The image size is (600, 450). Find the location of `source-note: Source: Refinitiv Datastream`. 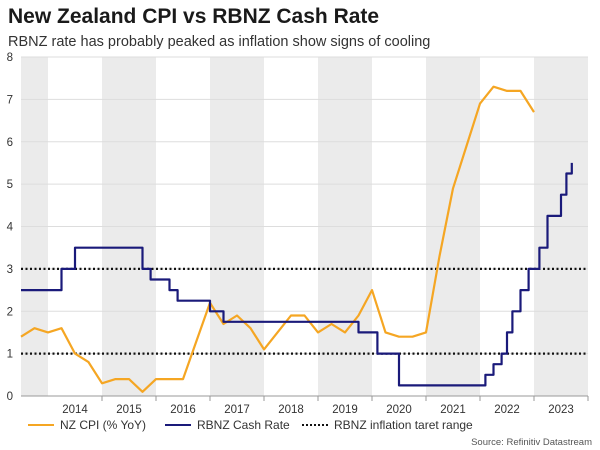

source-note: Source: Refinitiv Datastream is located at coordinates (531, 442).